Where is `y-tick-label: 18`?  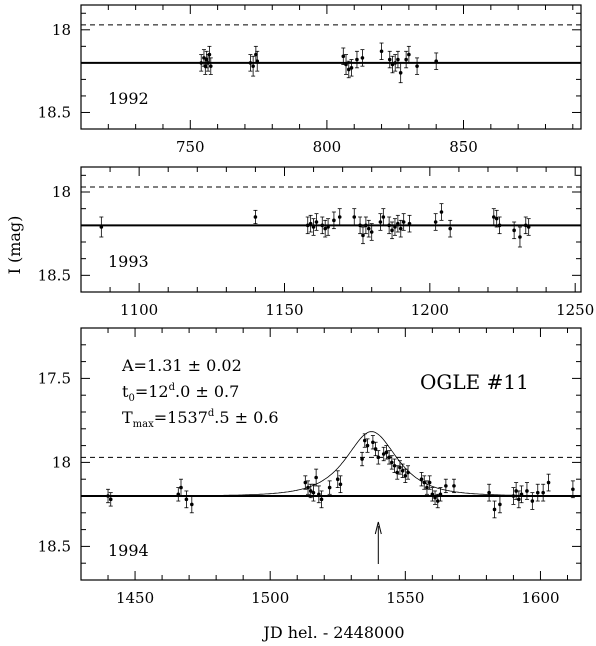 y-tick-label: 18 is located at coordinates (61, 462).